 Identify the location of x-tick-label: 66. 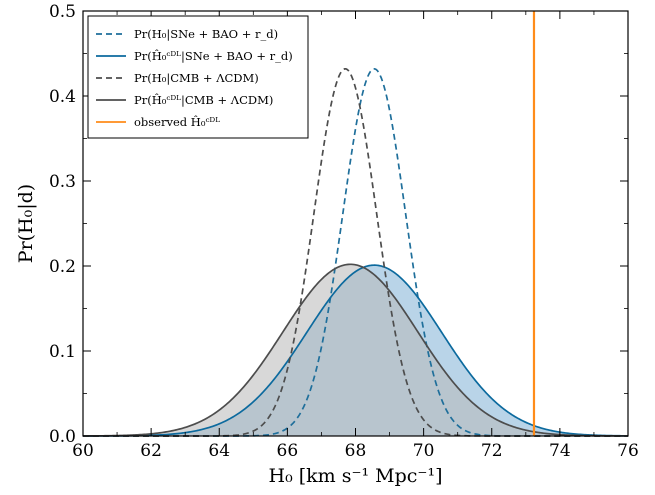
(288, 451).